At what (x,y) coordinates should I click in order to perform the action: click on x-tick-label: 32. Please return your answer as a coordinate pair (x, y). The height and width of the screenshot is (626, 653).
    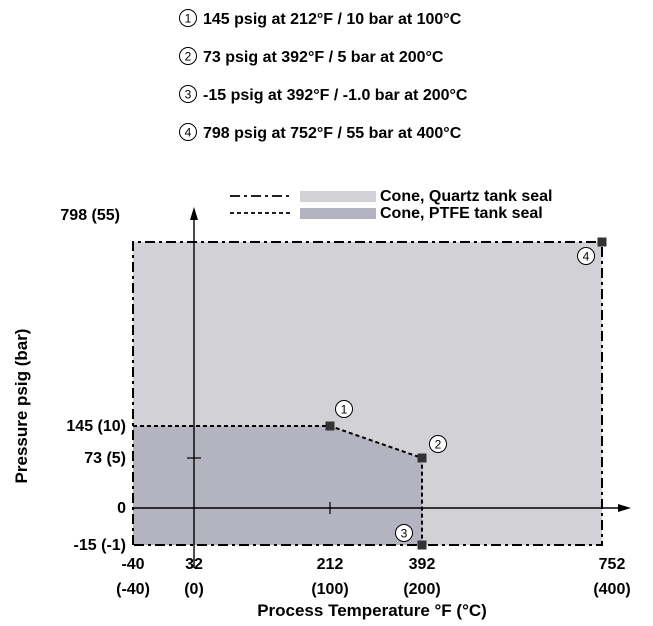
    Looking at the image, I should click on (194, 564).